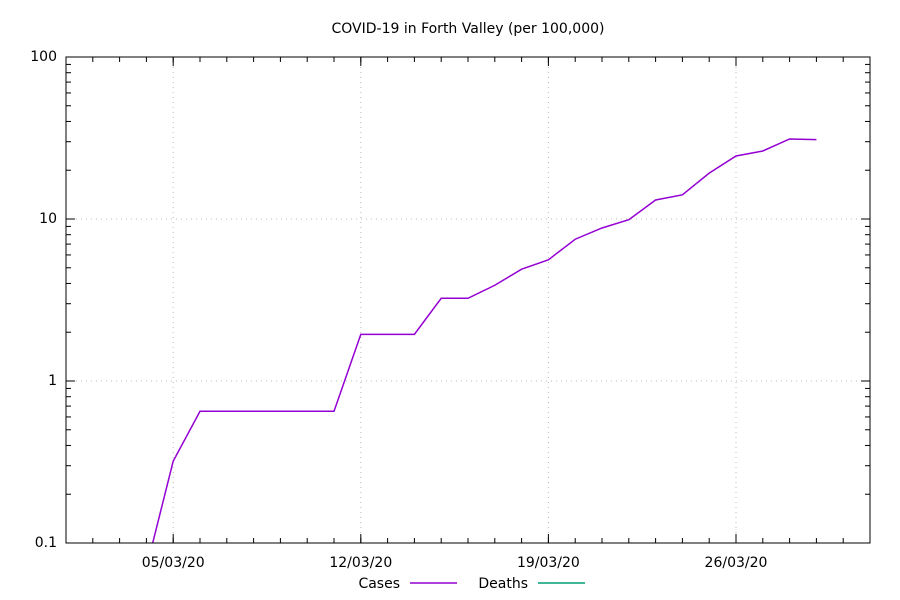 The image size is (900, 600). What do you see at coordinates (468, 29) in the screenshot?
I see `chart-title: COVID-19 in Forth Valley (per 100,000)` at bounding box center [468, 29].